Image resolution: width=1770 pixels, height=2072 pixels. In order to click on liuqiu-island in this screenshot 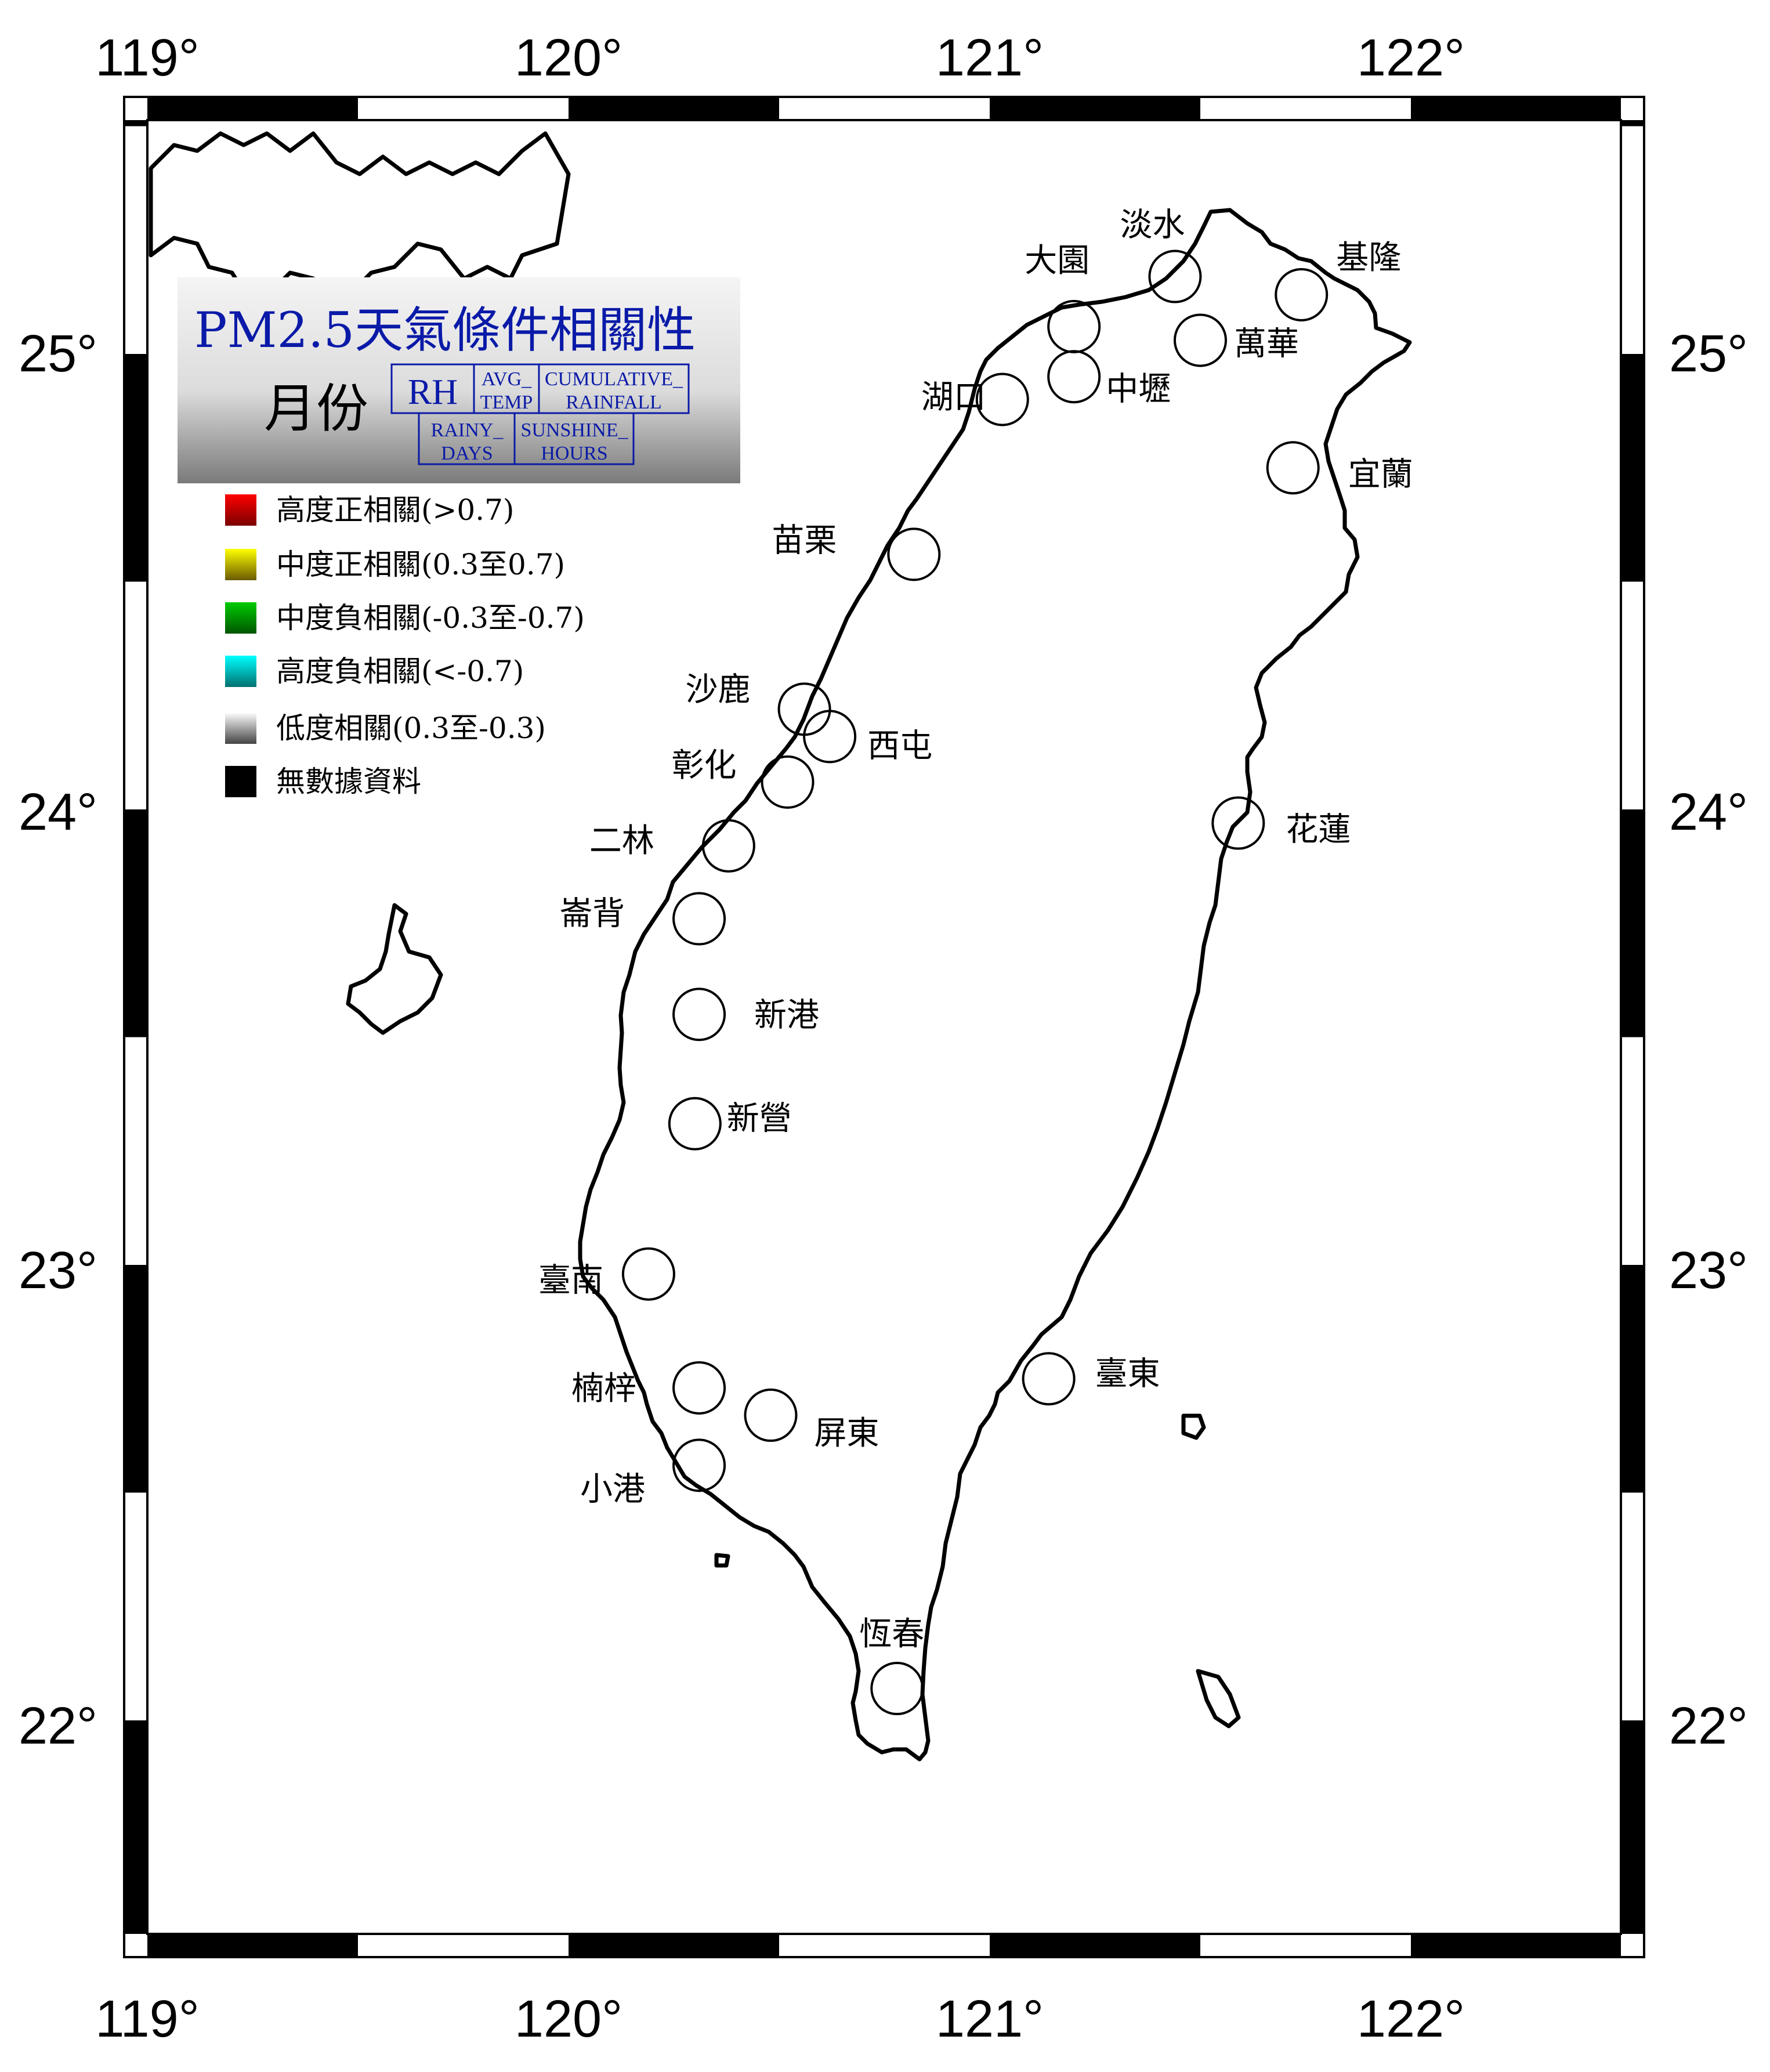, I will do `click(722, 1560)`.